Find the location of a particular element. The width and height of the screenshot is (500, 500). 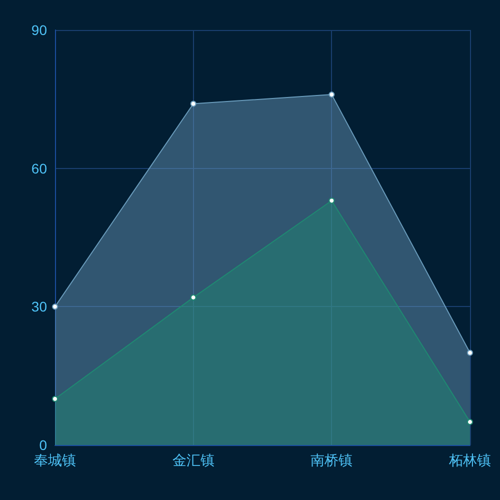

y-tick-label: 60 is located at coordinates (39, 168).